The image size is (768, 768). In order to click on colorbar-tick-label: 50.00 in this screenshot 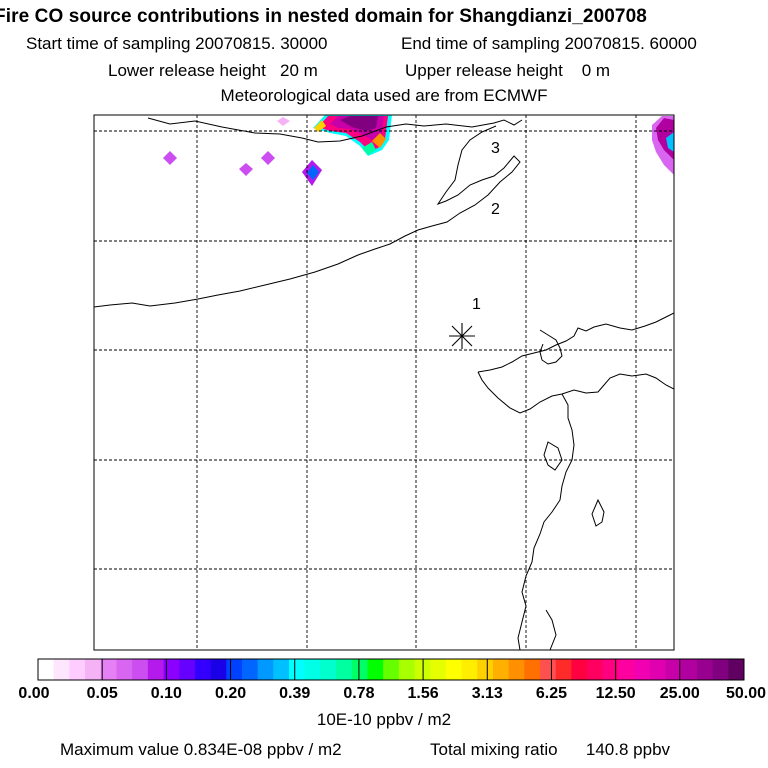, I will do `click(746, 693)`.